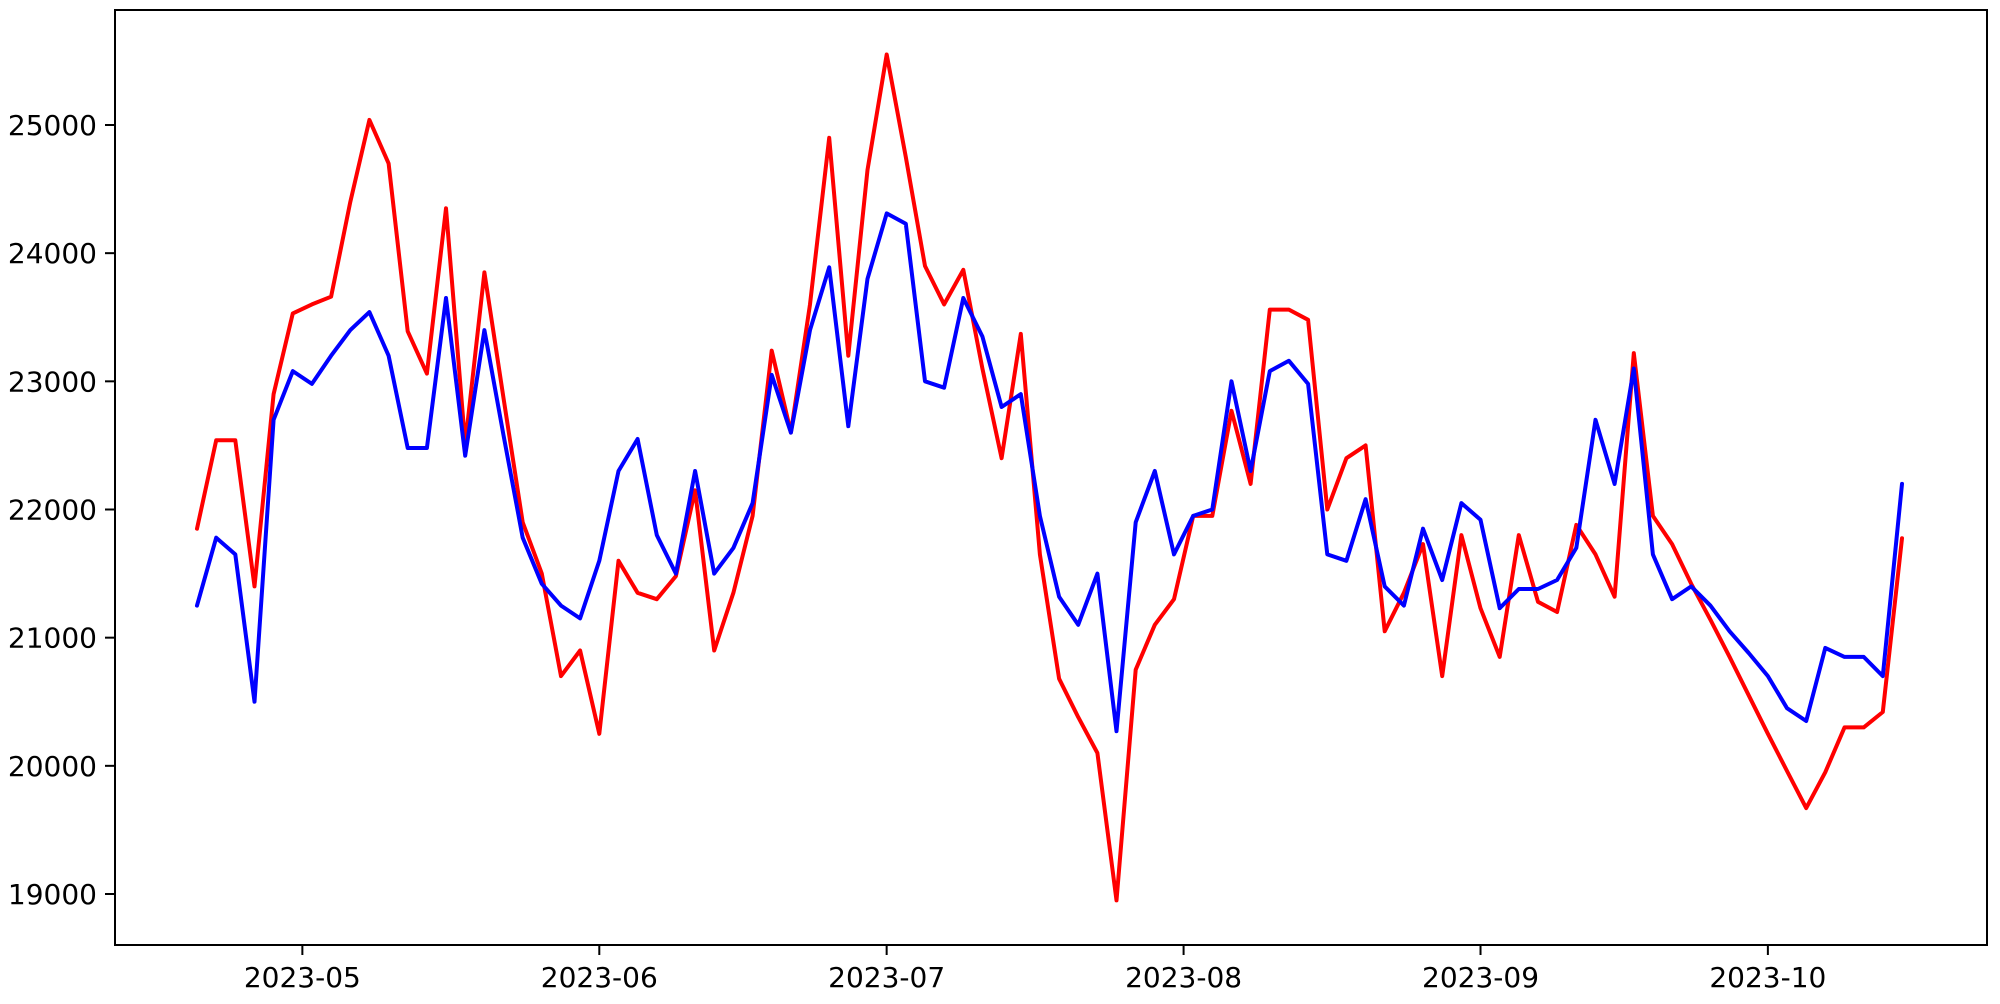 Image resolution: width=2000 pixels, height=1004 pixels. I want to click on x-tick-label: 2023-10, so click(1767, 977).